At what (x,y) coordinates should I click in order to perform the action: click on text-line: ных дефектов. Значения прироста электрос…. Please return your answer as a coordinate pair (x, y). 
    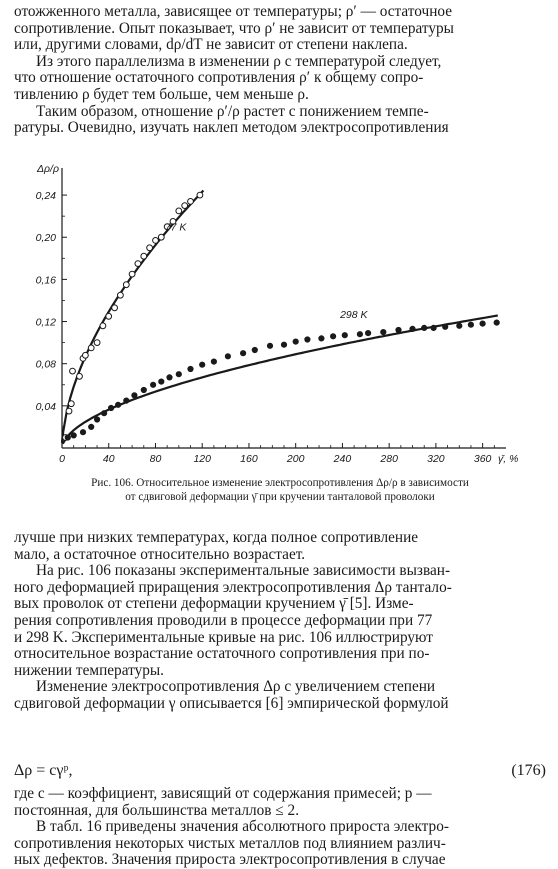
    Looking at the image, I should click on (230, 860).